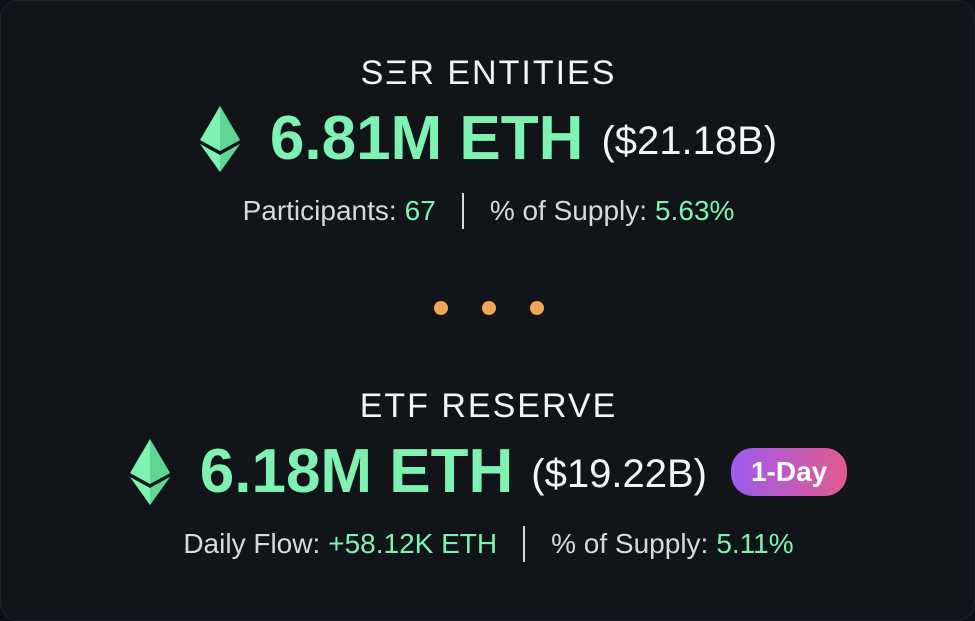  What do you see at coordinates (488, 73) in the screenshot?
I see `section-title: SΞR ENTITIES` at bounding box center [488, 73].